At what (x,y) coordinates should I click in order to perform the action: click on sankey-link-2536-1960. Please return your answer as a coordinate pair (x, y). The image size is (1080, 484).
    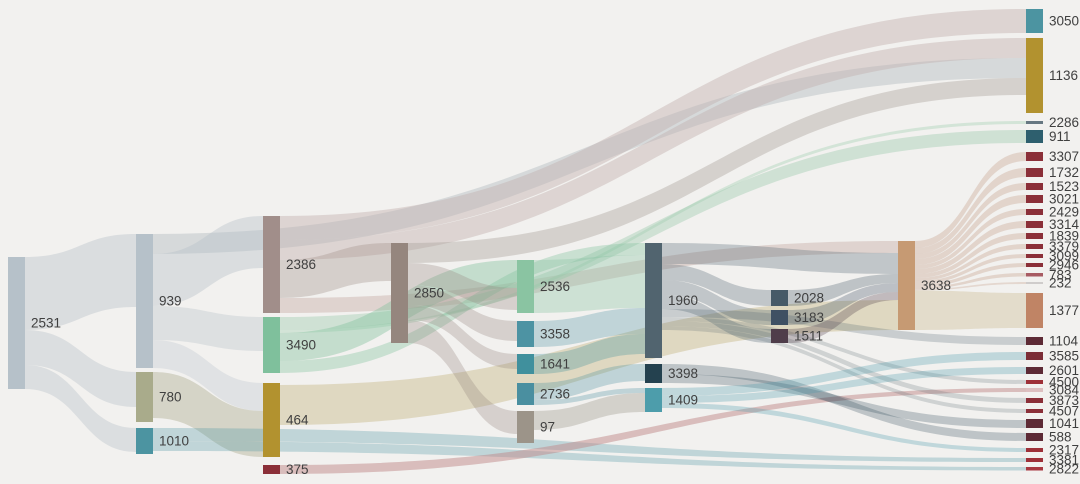
    Looking at the image, I should click on (589, 284).